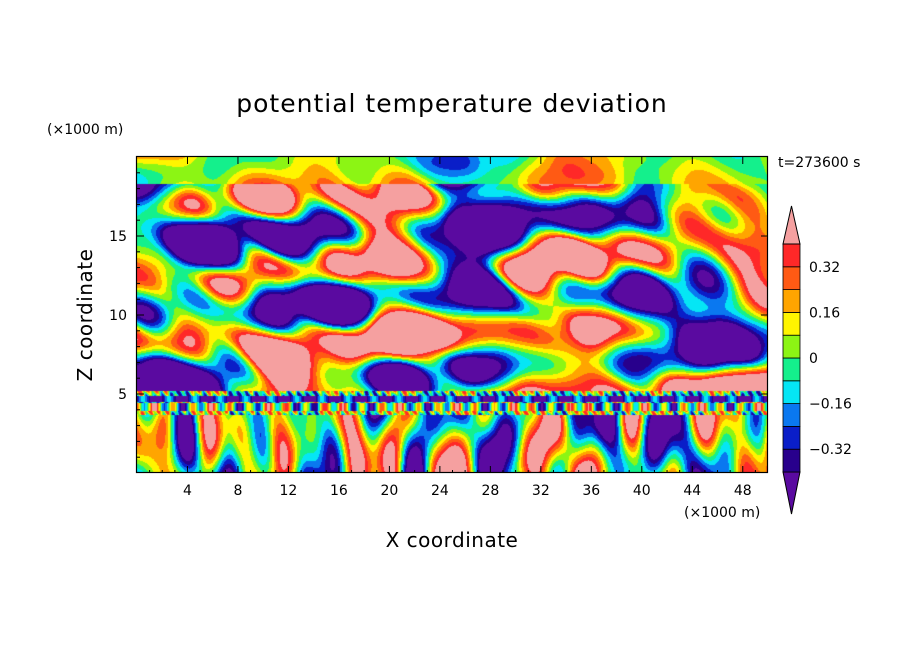  What do you see at coordinates (830, 405) in the screenshot?
I see `colorbar-label: −0.16` at bounding box center [830, 405].